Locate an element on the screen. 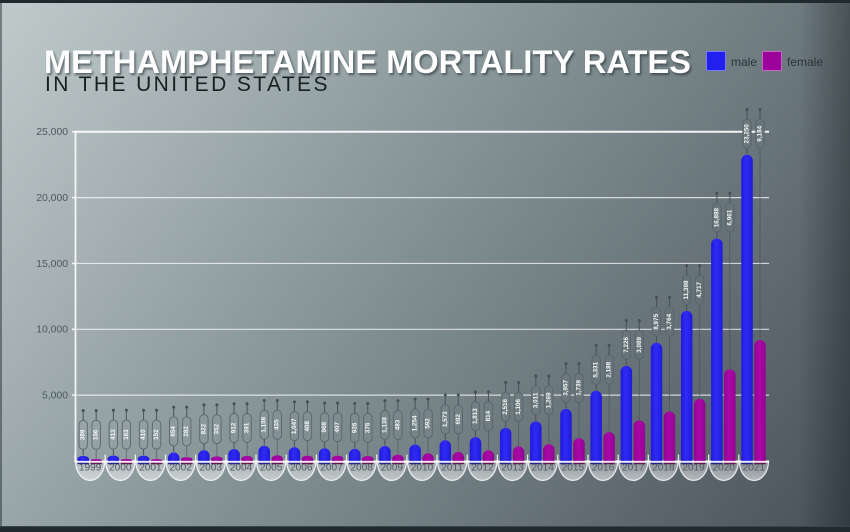 The width and height of the screenshot is (850, 532). svg-text: 2020 is located at coordinates (724, 468).